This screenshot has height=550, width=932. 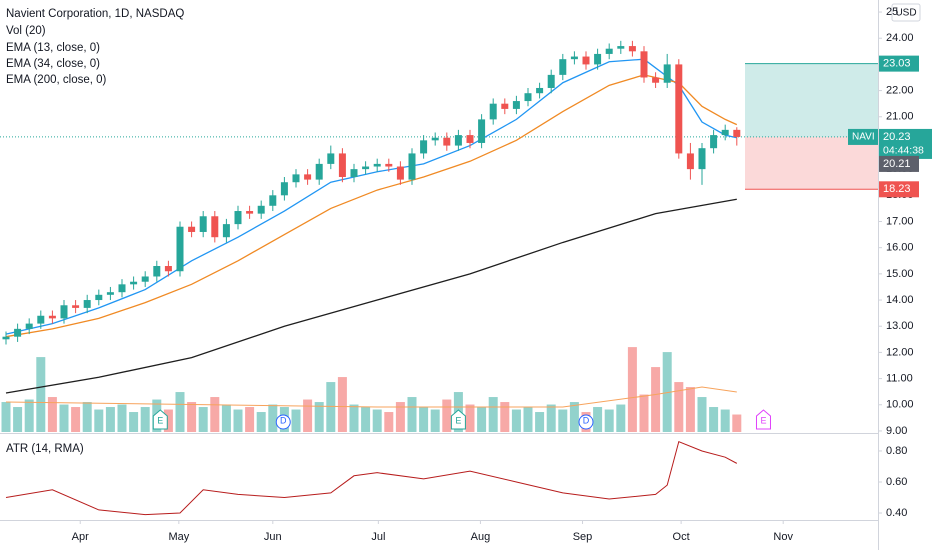 I want to click on indicator-label: EMA (200, close, 0), so click(x=56, y=80).